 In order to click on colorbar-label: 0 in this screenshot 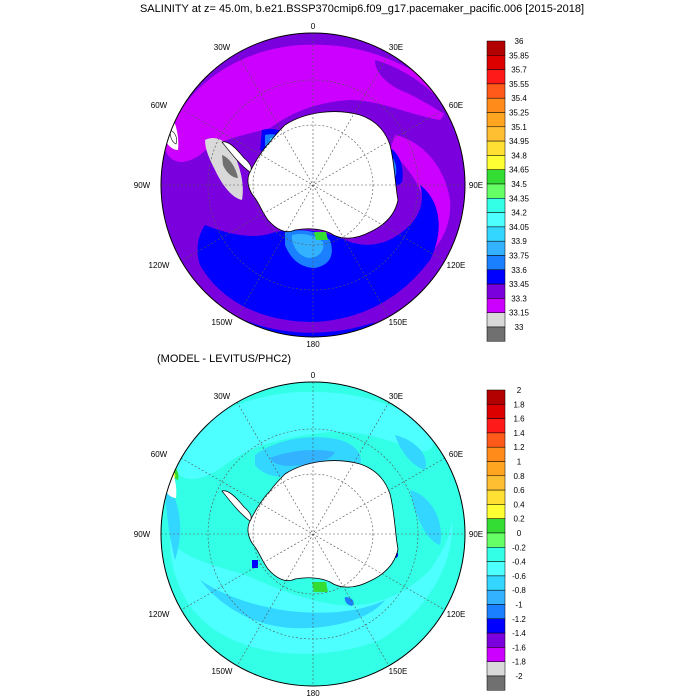, I will do `click(519, 533)`.